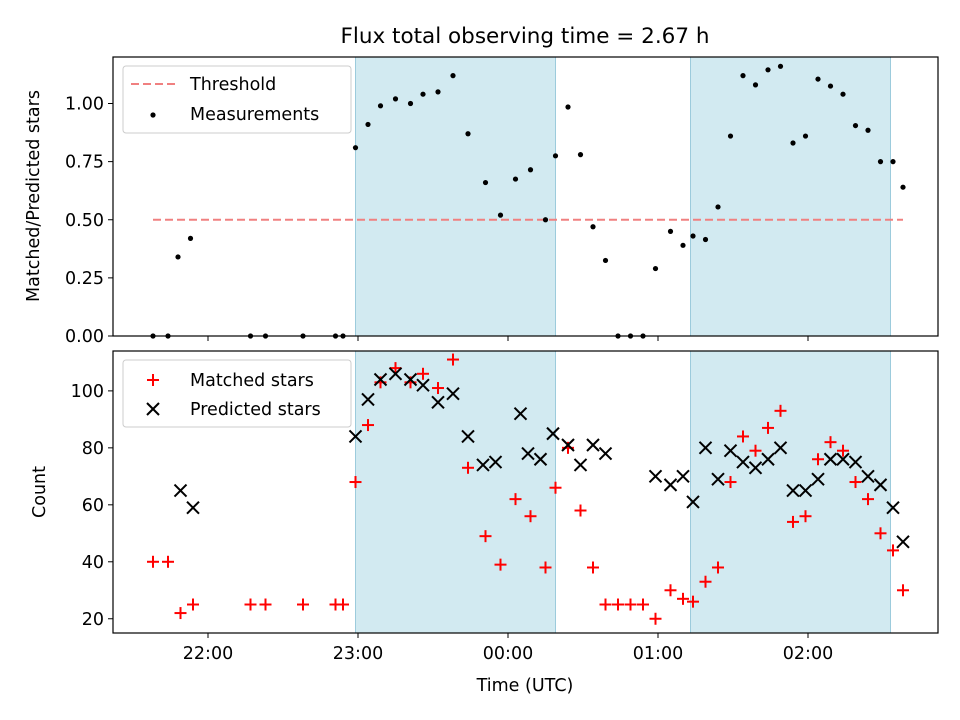 The width and height of the screenshot is (960, 720). I want to click on x-tick-label: 01:00, so click(658, 654).